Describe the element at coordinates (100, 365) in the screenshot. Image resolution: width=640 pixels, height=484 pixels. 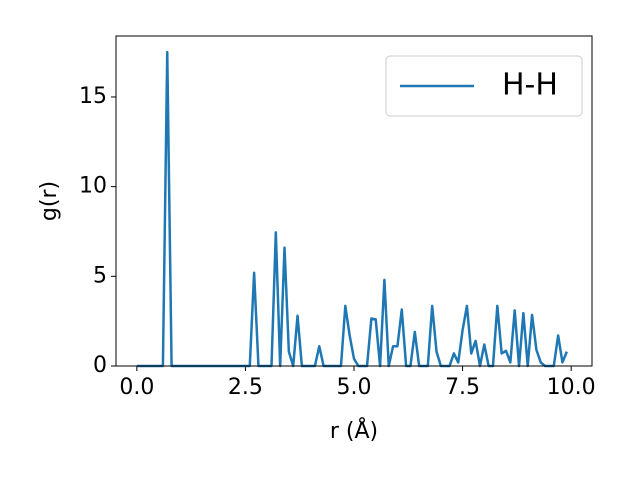
I see `y-tick-label: 0` at that location.